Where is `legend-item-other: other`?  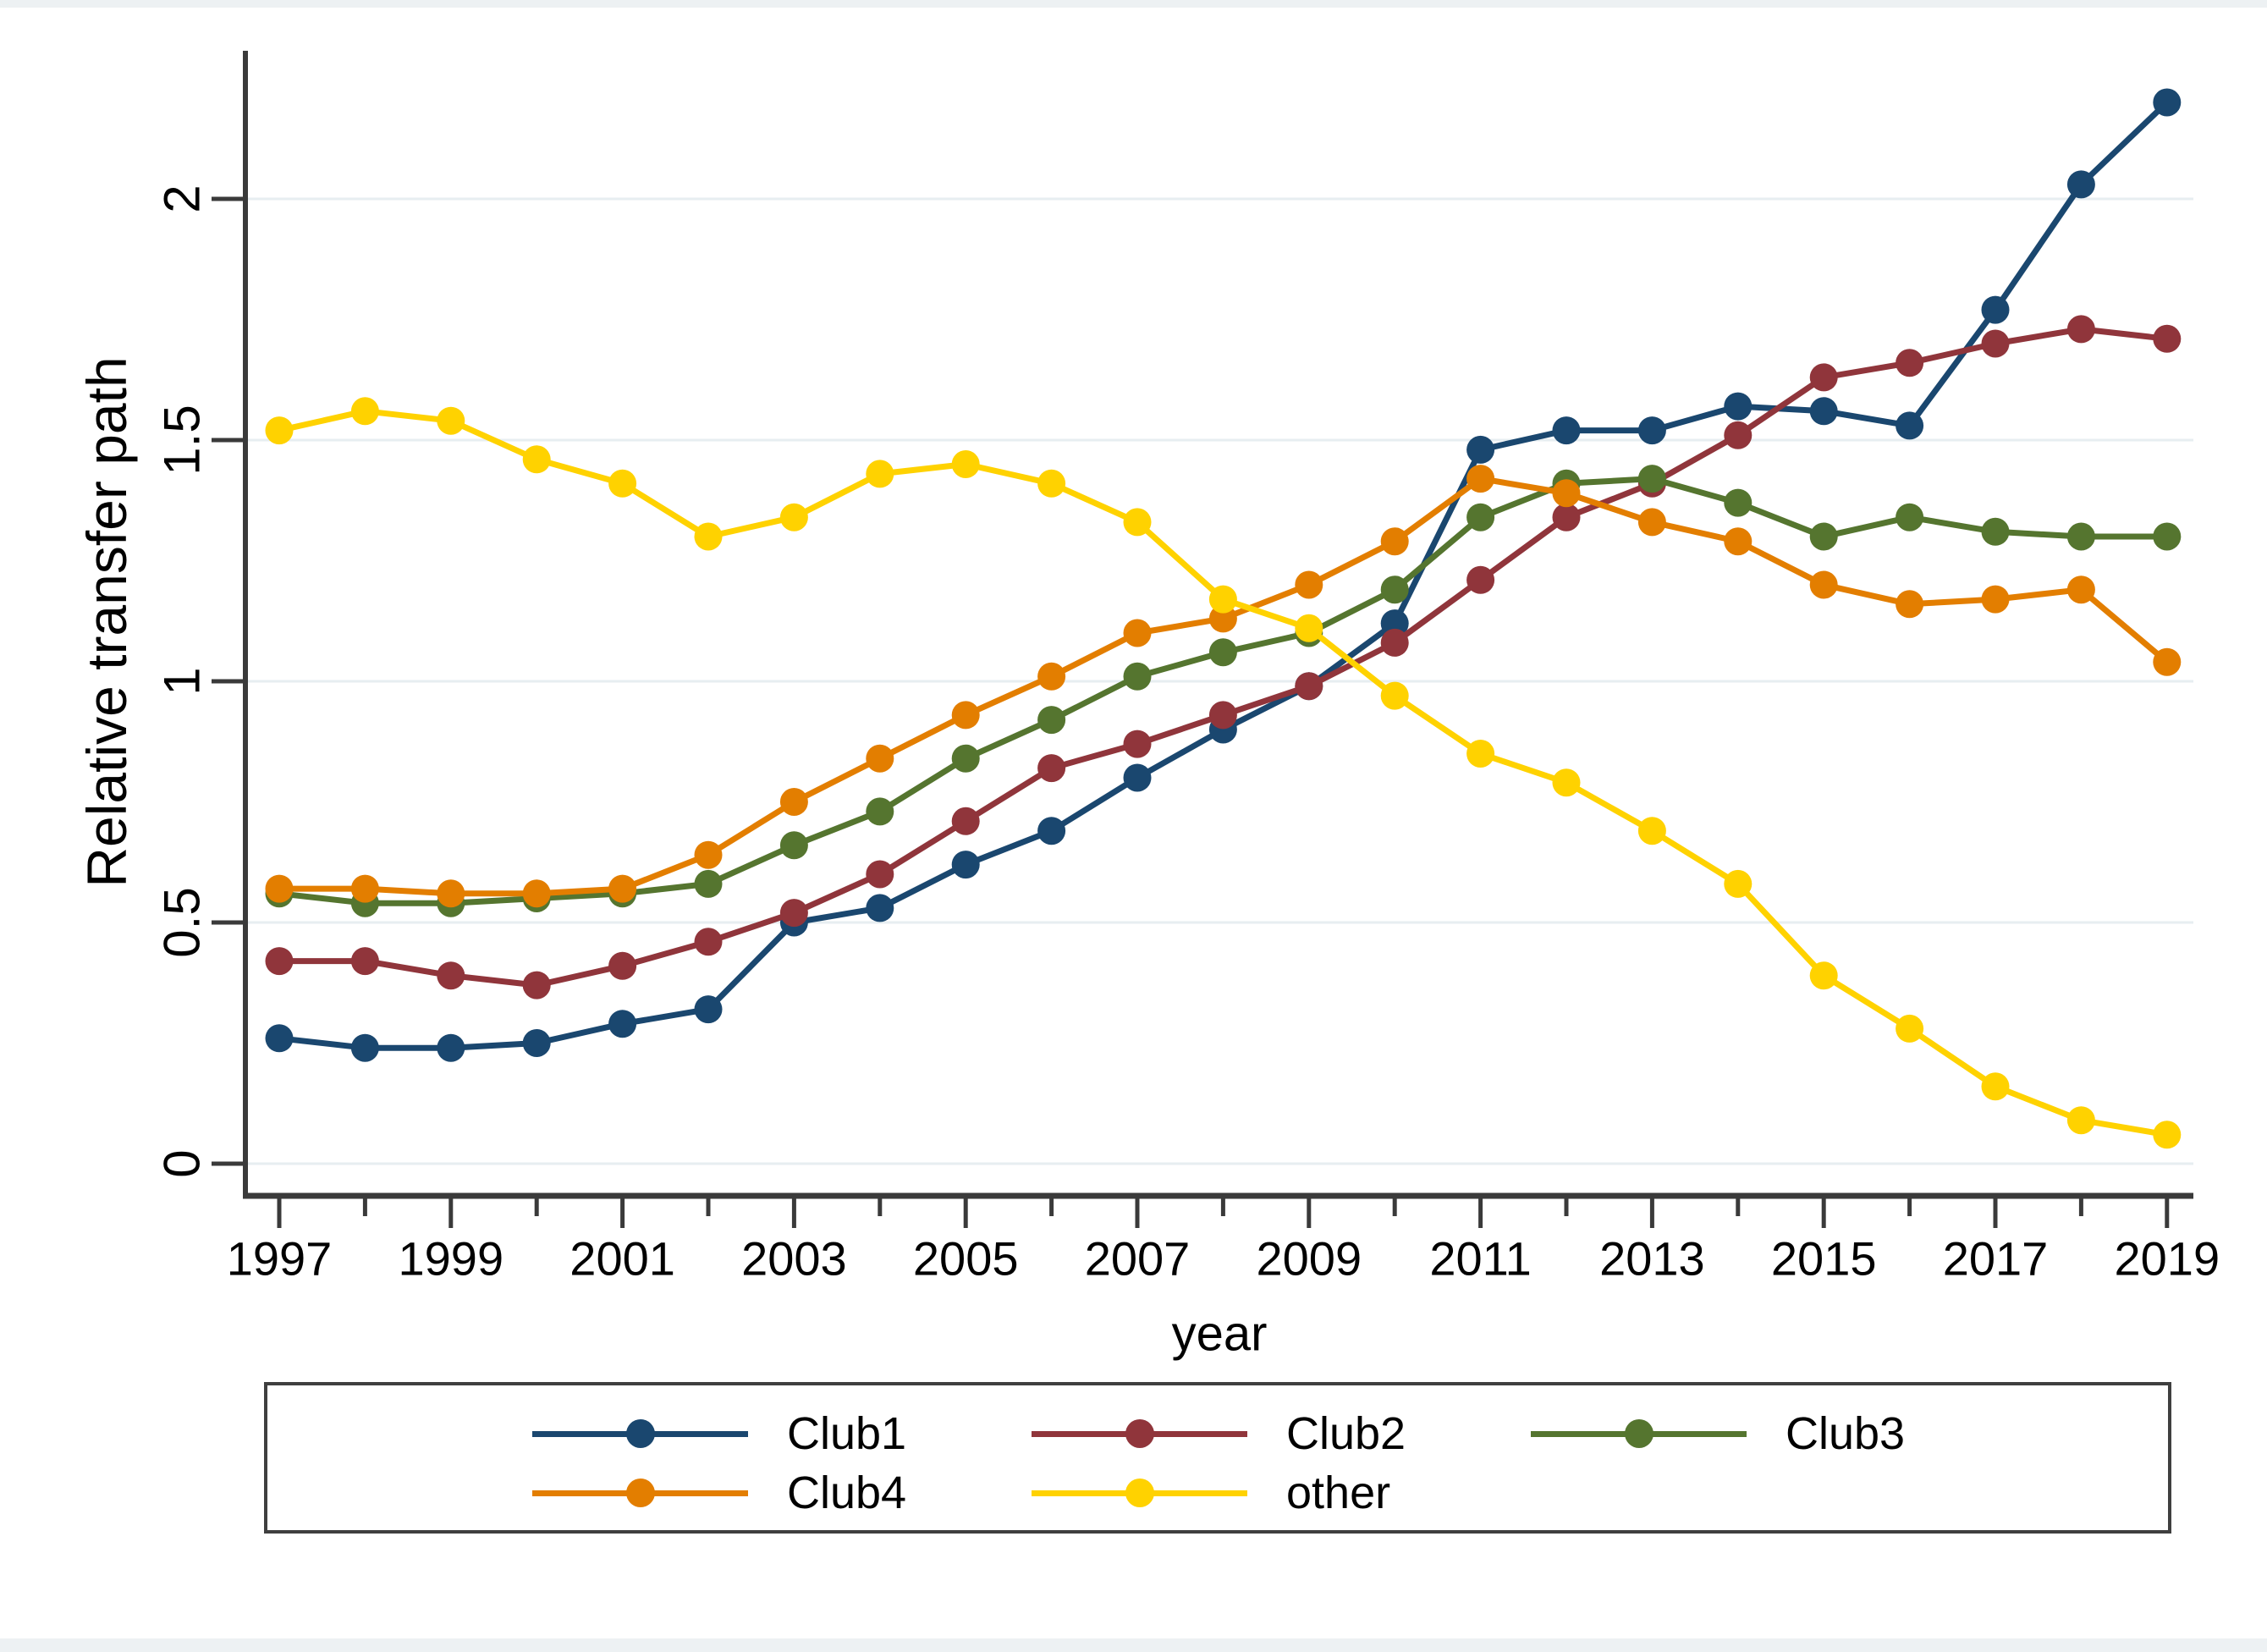
legend-item-other: other is located at coordinates (1211, 1493).